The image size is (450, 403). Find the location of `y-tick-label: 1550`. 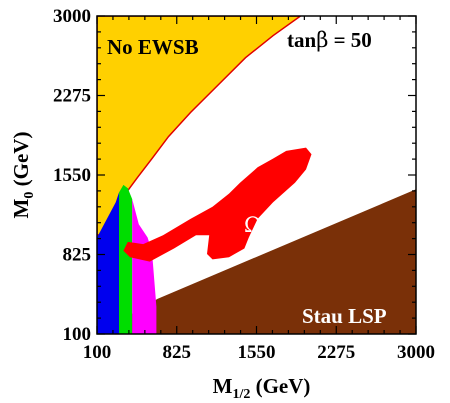

y-tick-label: 1550 is located at coordinates (72, 175).